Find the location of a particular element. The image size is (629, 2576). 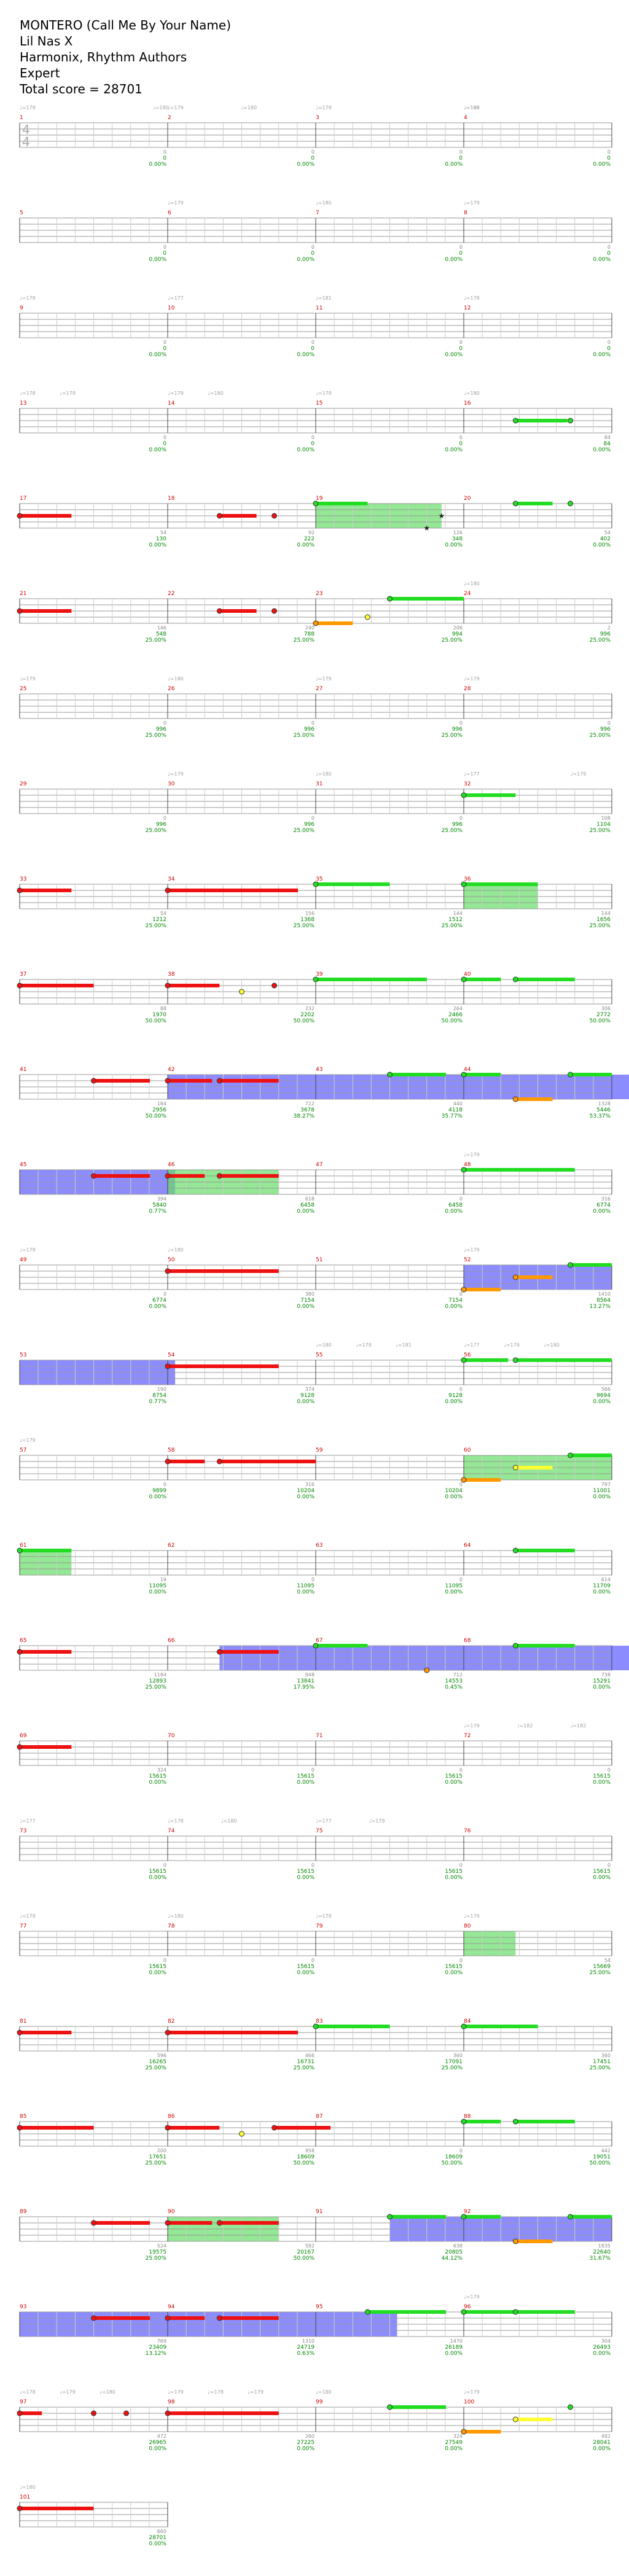

measure-score-gain: 374 is located at coordinates (309, 1389).